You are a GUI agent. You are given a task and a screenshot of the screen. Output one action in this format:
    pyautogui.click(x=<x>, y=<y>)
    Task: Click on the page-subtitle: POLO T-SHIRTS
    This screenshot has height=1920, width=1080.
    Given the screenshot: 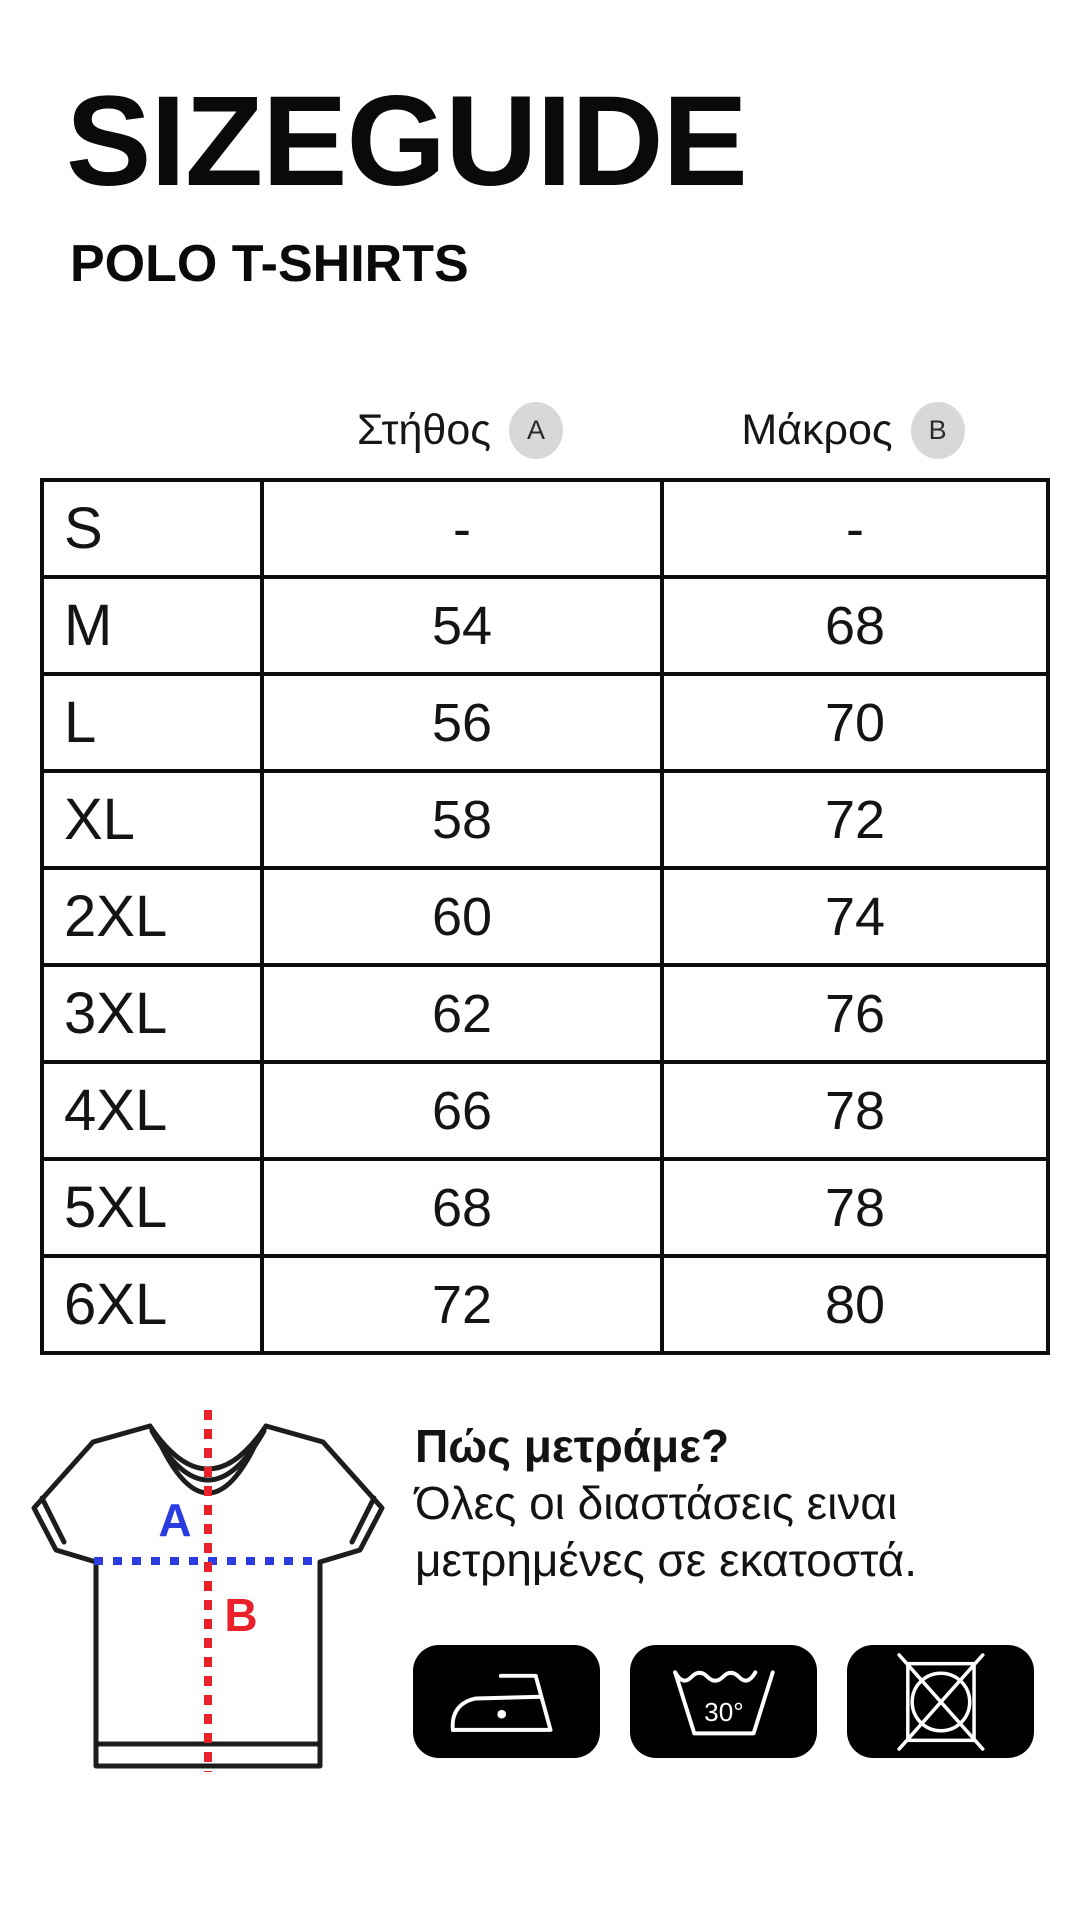 What is the action you would take?
    pyautogui.click(x=269, y=264)
    